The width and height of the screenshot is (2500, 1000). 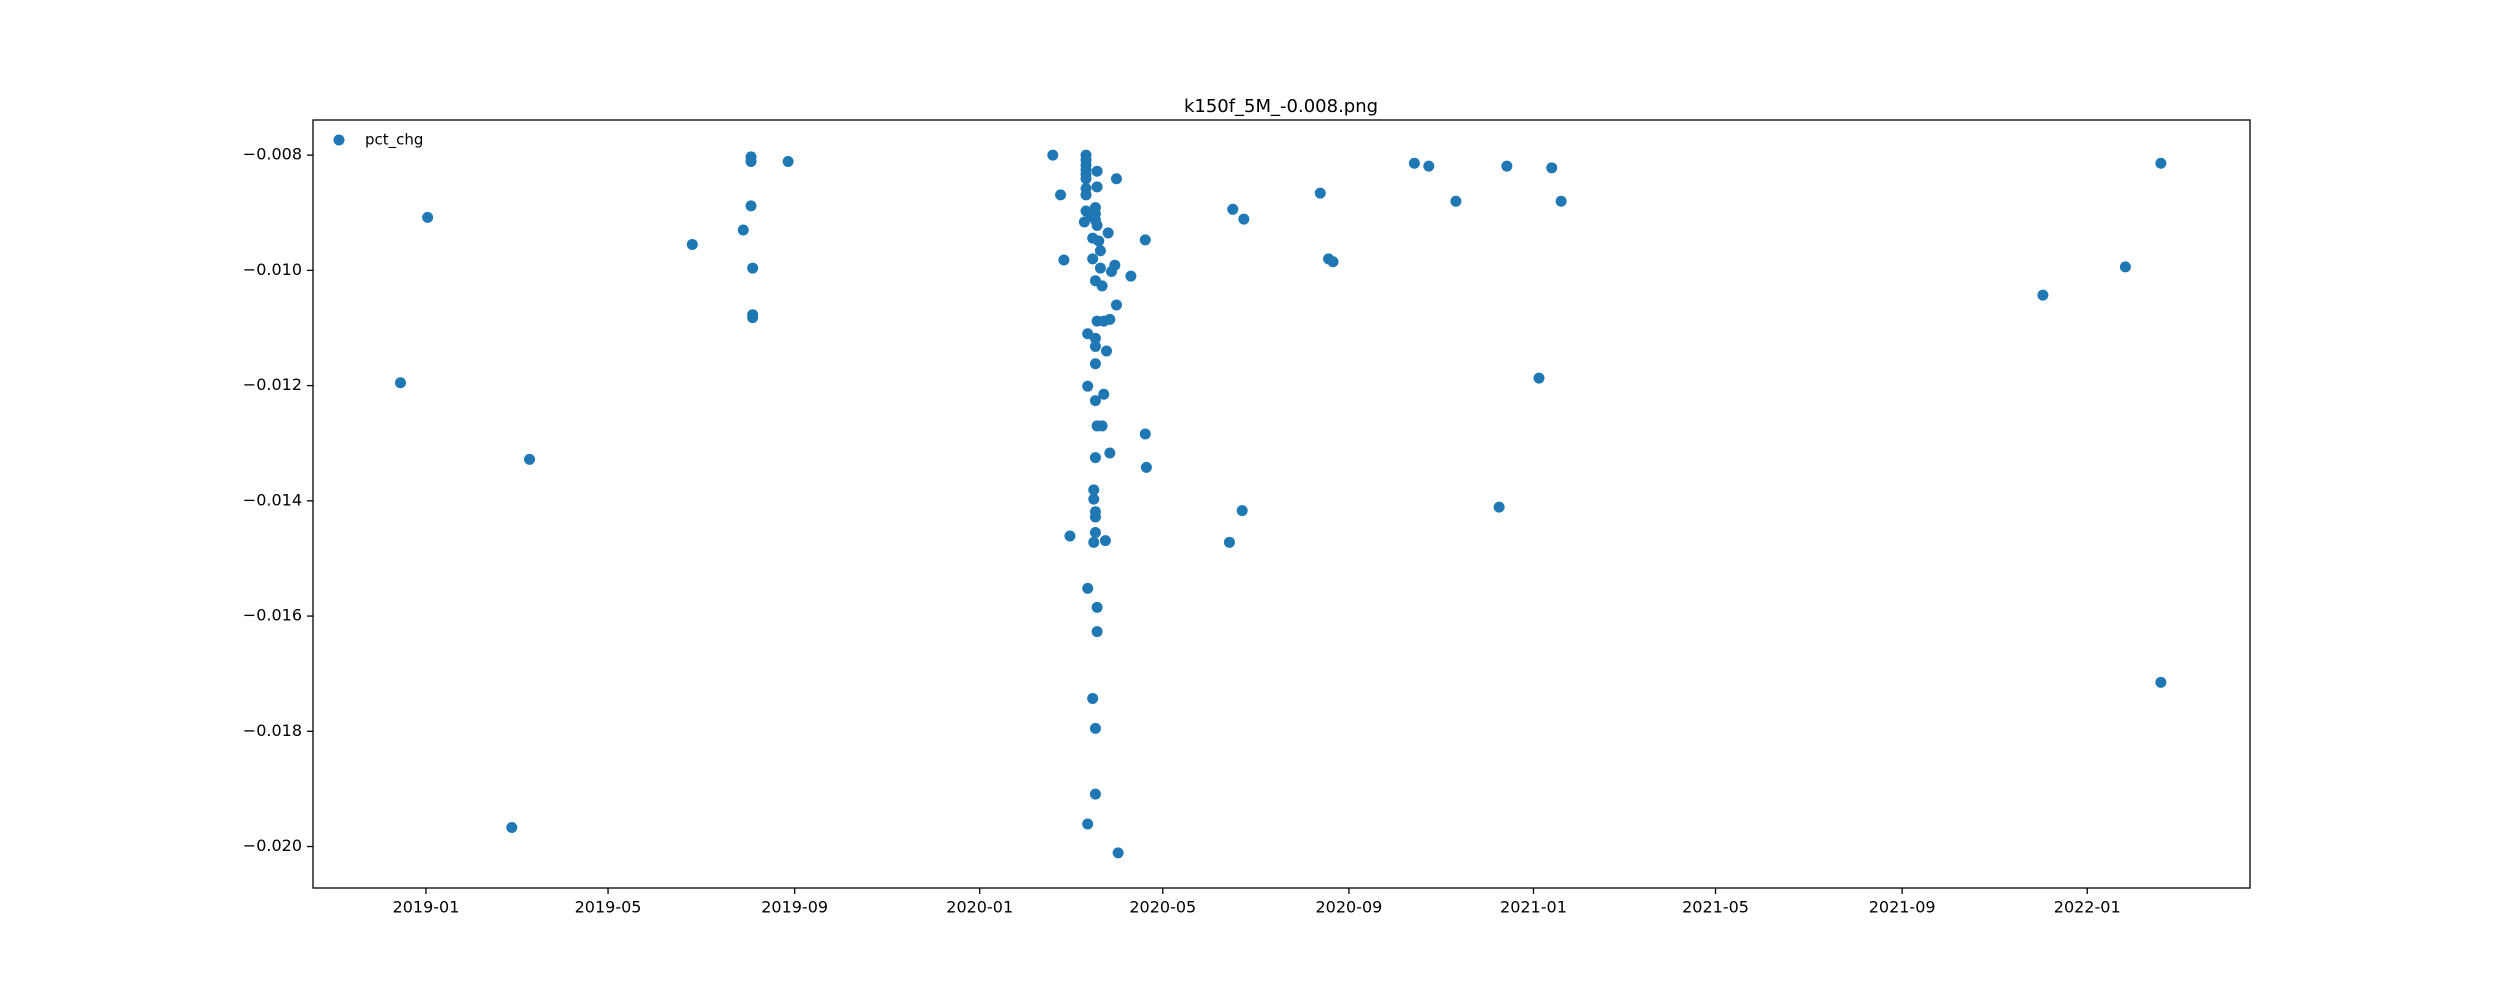 What do you see at coordinates (394, 140) in the screenshot?
I see `legend-label: pct_chg` at bounding box center [394, 140].